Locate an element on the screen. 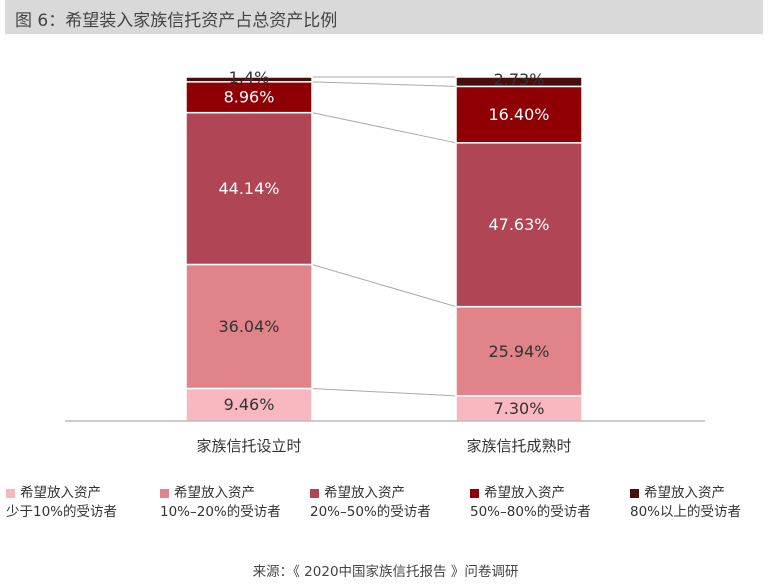 This screenshot has height=586, width=771. x-tick-labels: 家族信托设立时 家族信托成熟时 is located at coordinates (383, 446).